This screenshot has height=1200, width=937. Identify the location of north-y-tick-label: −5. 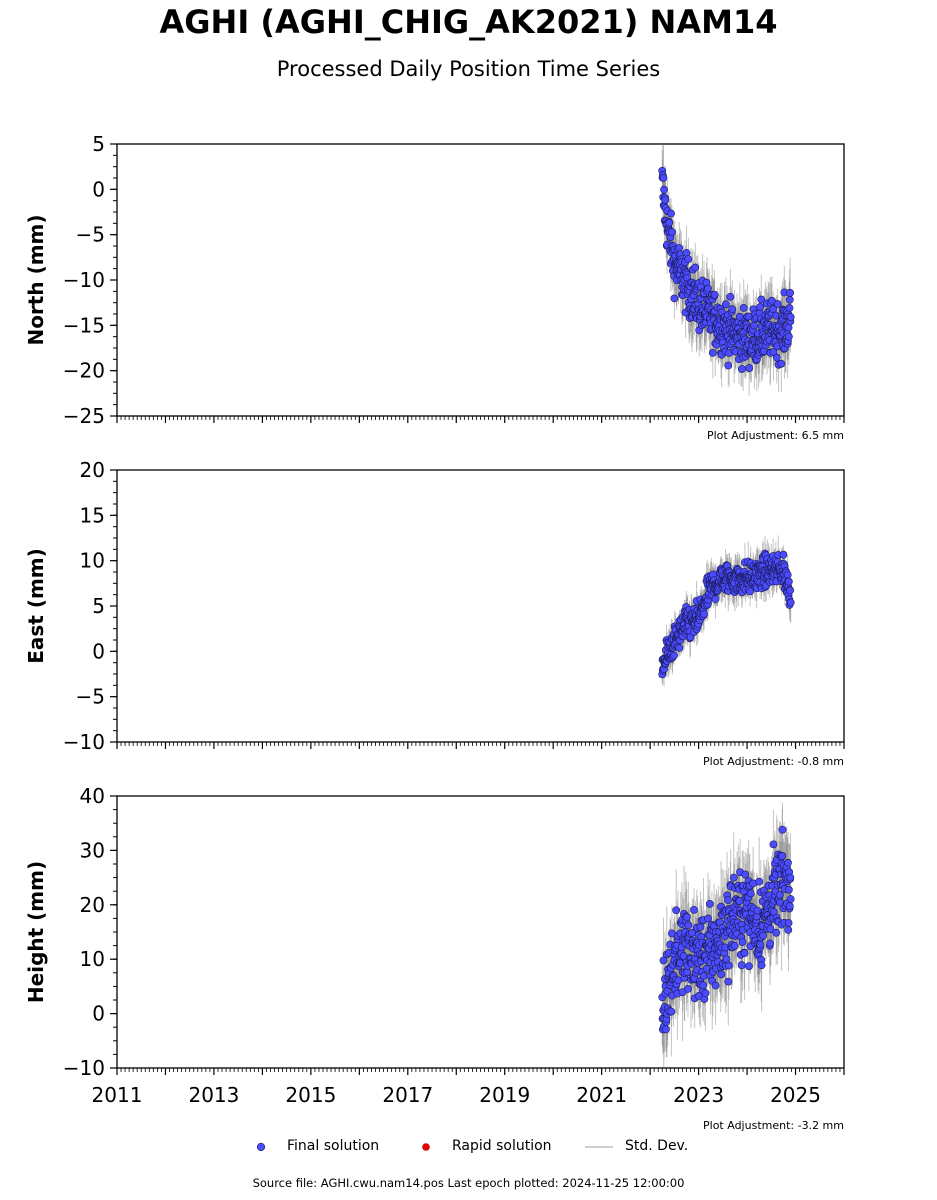
(90, 235).